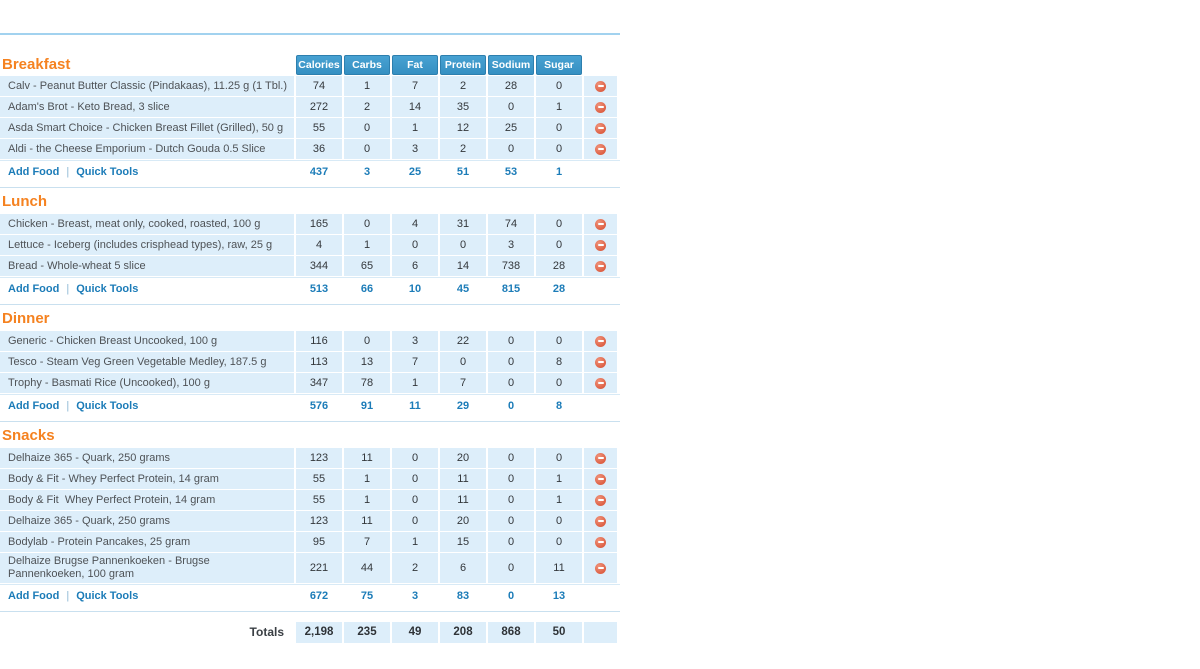 This screenshot has height=669, width=1200. What do you see at coordinates (147, 341) in the screenshot?
I see `food-description: Generic - Chicken Breast Uncooked, 100 g` at bounding box center [147, 341].